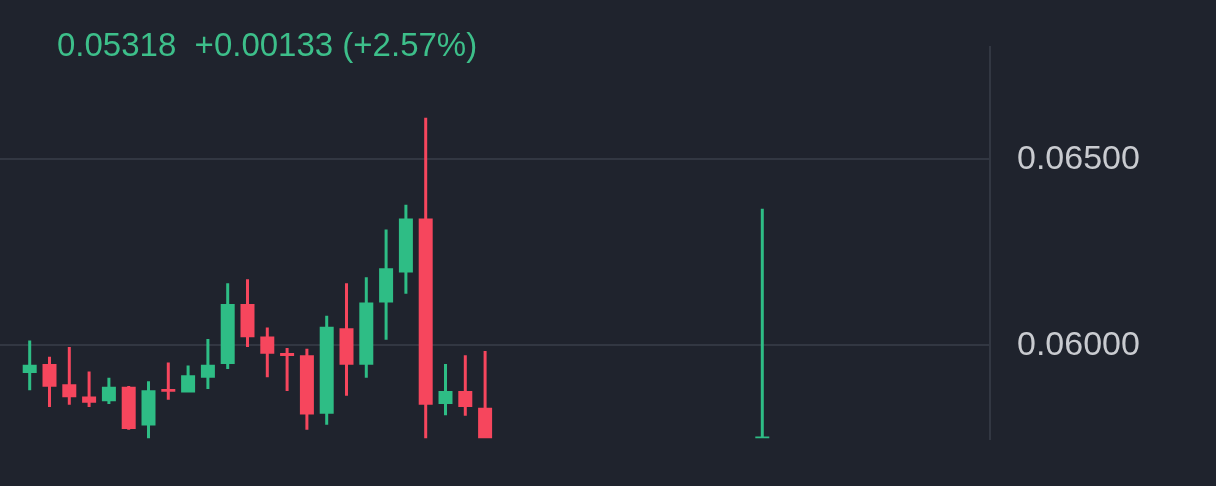  Describe the element at coordinates (267, 45) in the screenshot. I see `chart-title: 0.05318 +0.00133 (+2.57%)` at that location.